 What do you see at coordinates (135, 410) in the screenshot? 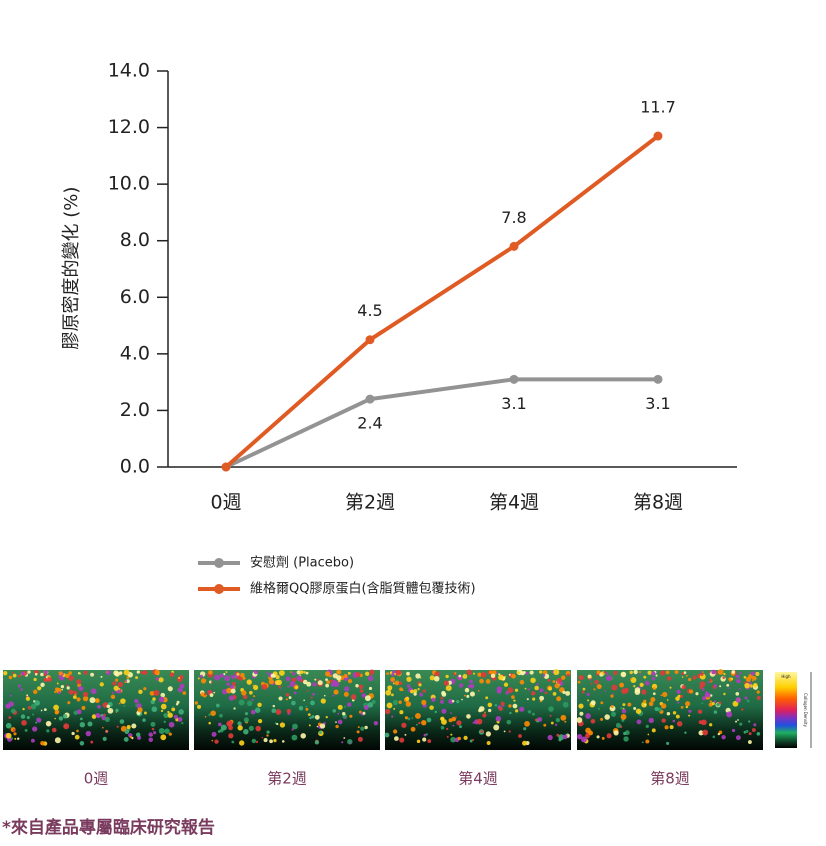
I see `y-tick-label: 2.0` at bounding box center [135, 410].